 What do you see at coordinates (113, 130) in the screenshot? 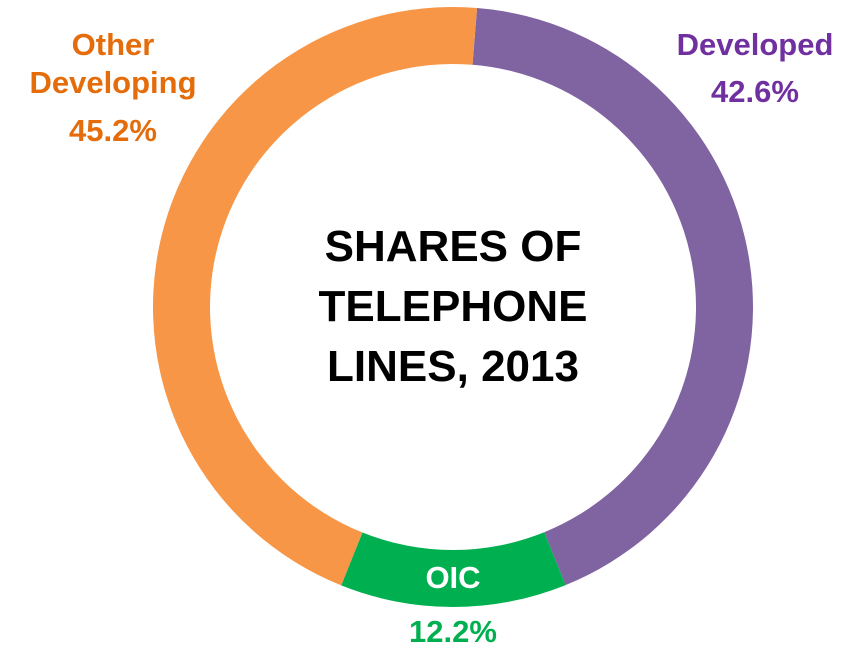
I see `value-label: 45.2%` at bounding box center [113, 130].